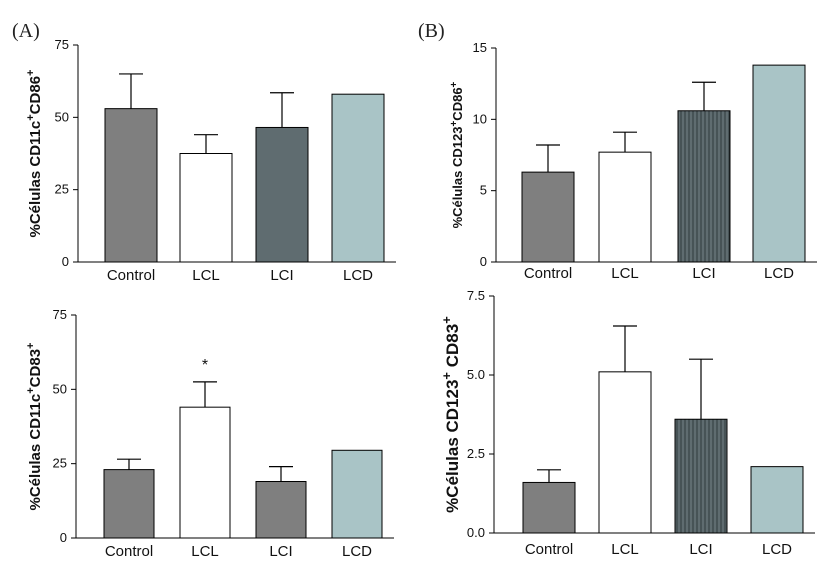 The width and height of the screenshot is (839, 569). Describe the element at coordinates (480, 47) in the screenshot. I see `y-tick-label: 15` at that location.